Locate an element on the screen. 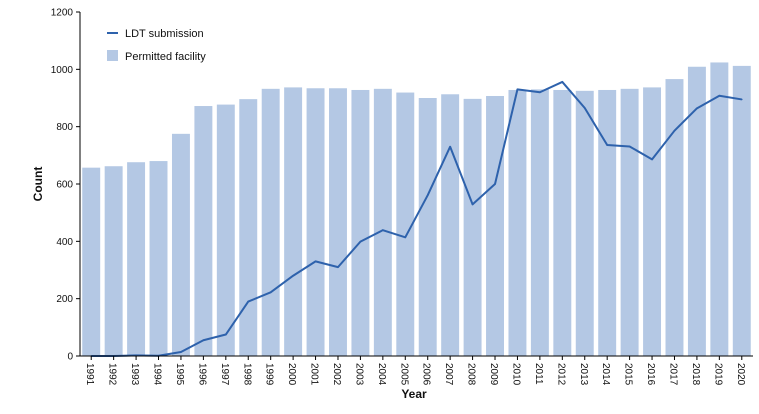  y-tick-label: 0 is located at coordinates (70, 357).